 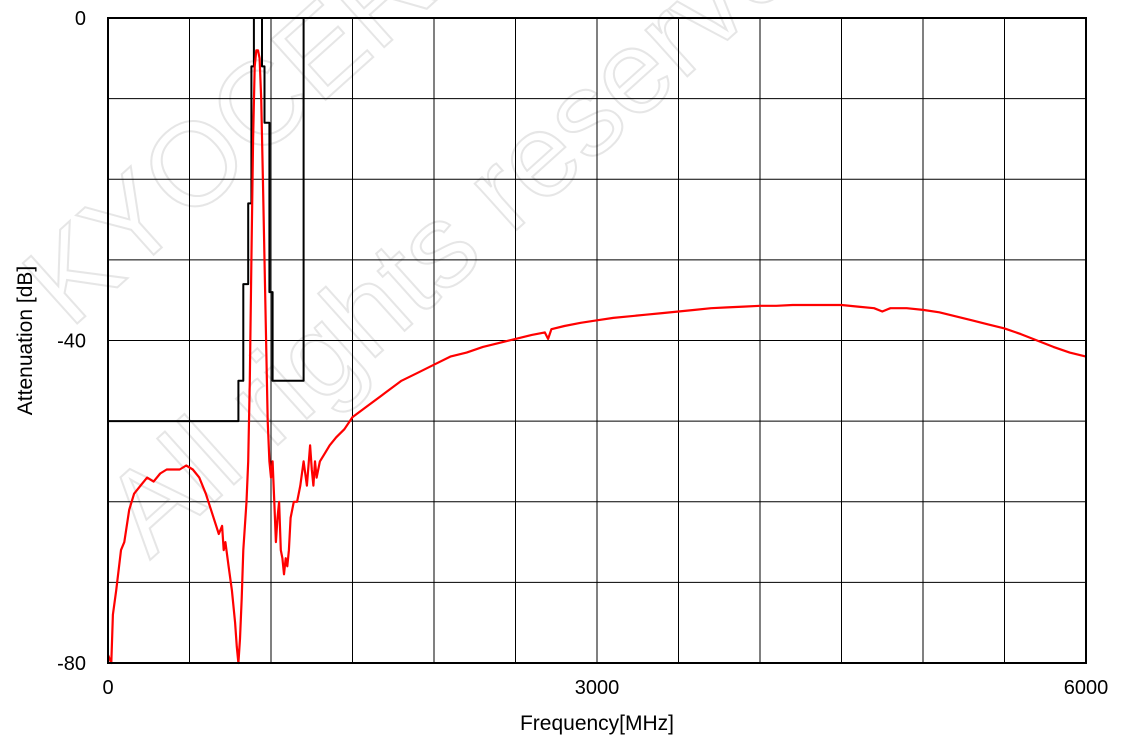 What do you see at coordinates (107, 688) in the screenshot?
I see `x-tick-label: 0` at bounding box center [107, 688].